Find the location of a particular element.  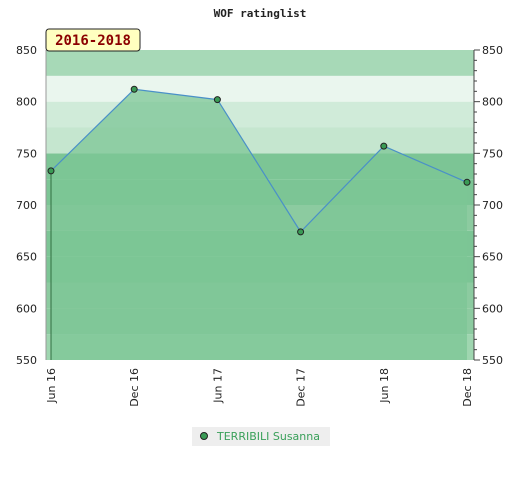

y-tick-label-right: 750 is located at coordinates (492, 153).